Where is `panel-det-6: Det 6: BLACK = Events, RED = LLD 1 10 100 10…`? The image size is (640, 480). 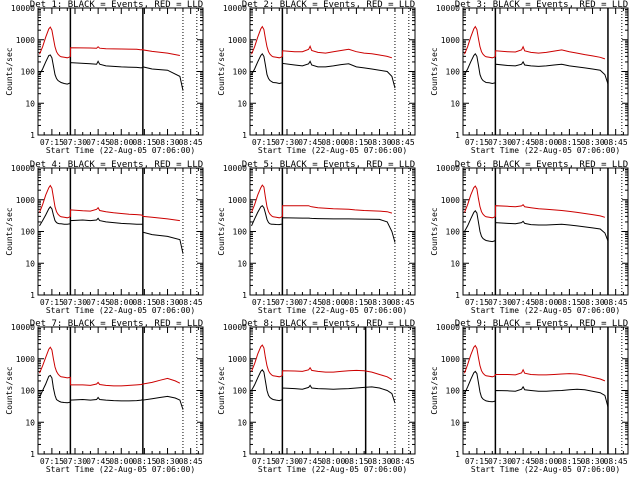
panel-det-6: Det 6: BLACK = Events, RED = LLD 1 10 100 10… is located at coordinates (529, 237).